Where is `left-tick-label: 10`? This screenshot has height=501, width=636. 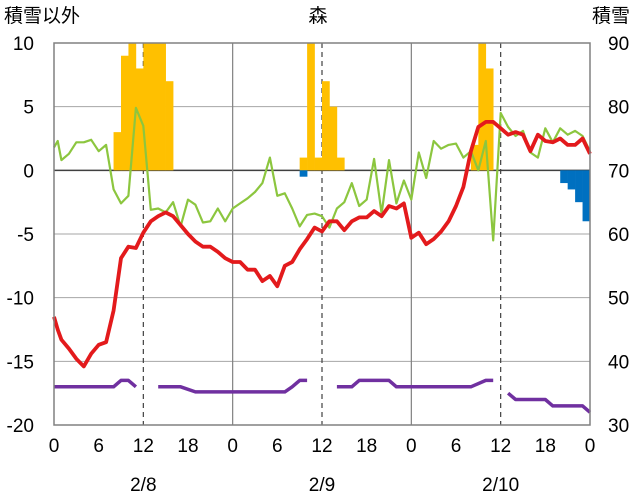
left-tick-label: 10 is located at coordinates (23, 44).